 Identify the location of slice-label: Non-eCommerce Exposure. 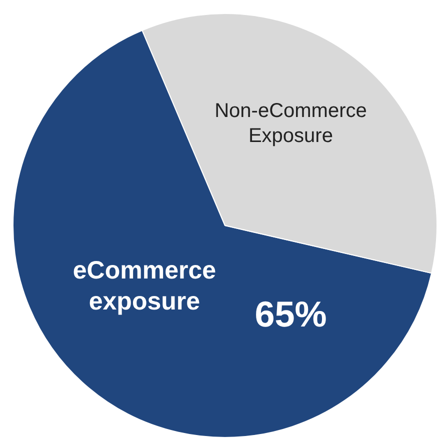
(290, 123).